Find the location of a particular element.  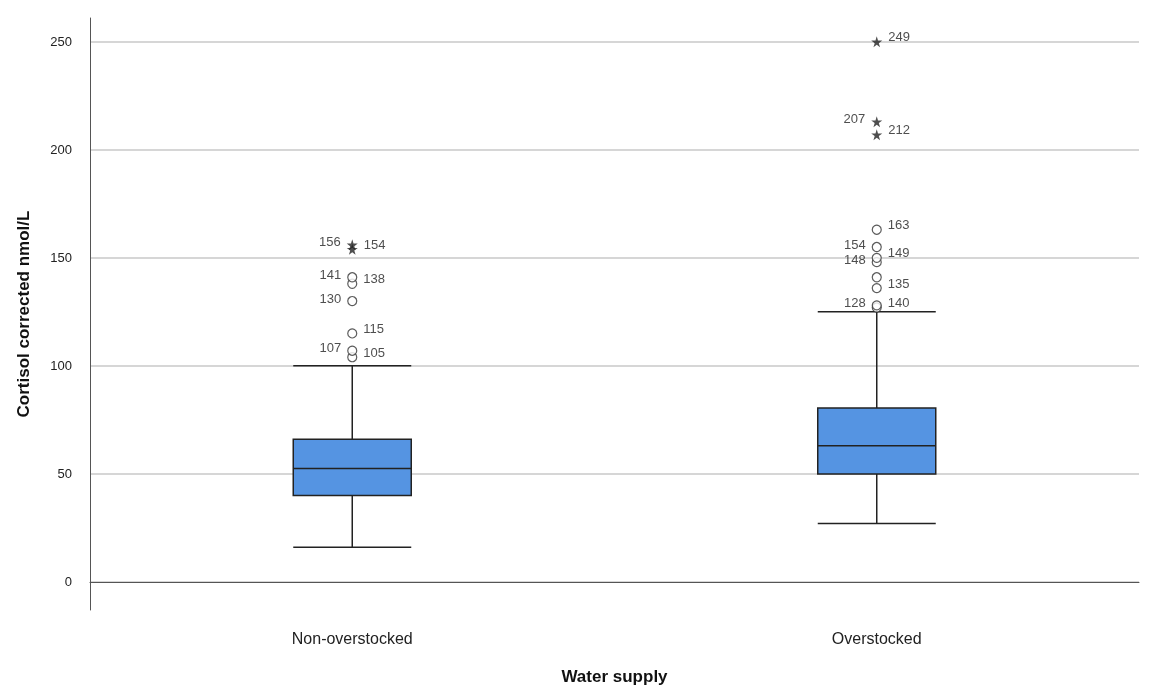

y-tick-label: 250 is located at coordinates (61, 42).